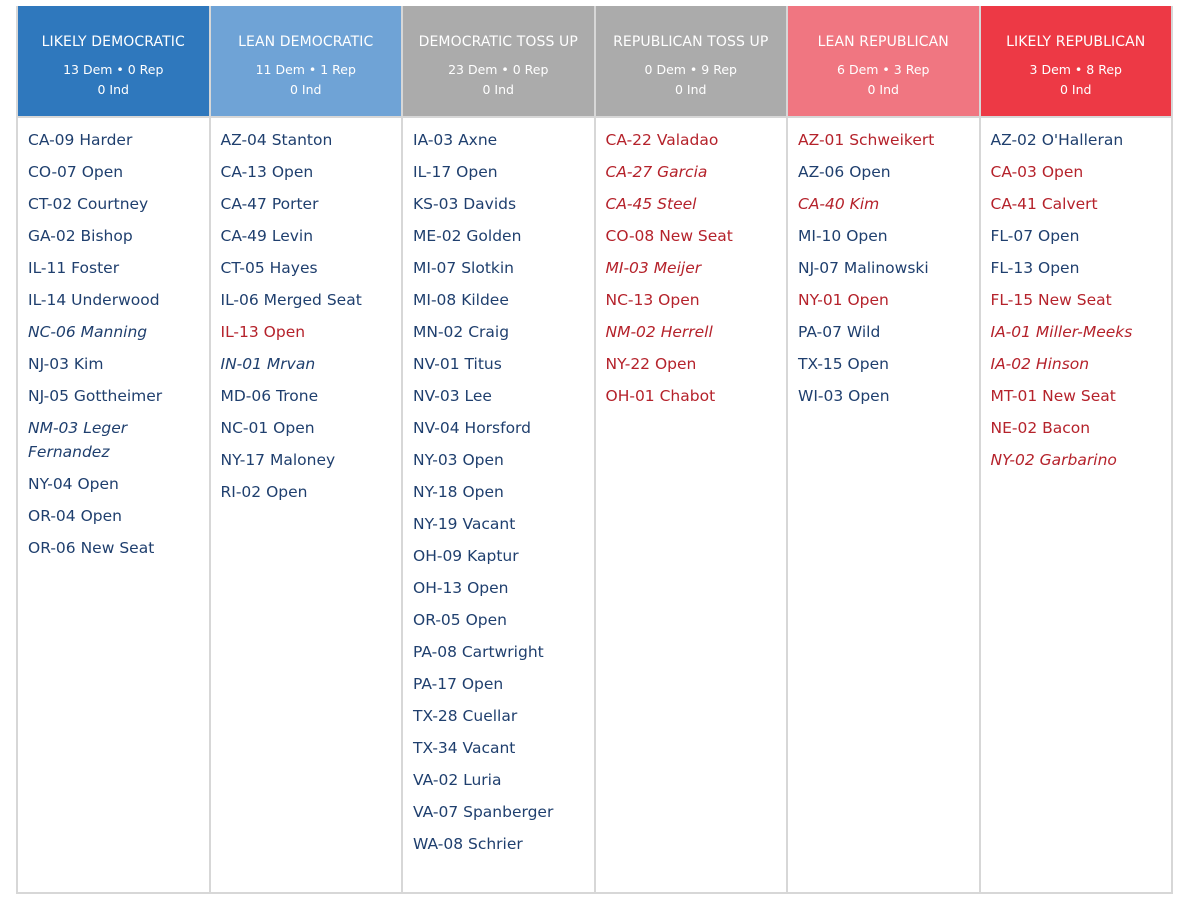 Image resolution: width=1182 pixels, height=902 pixels. Describe the element at coordinates (839, 332) in the screenshot. I see `race-item: PA-07 Wild` at that location.